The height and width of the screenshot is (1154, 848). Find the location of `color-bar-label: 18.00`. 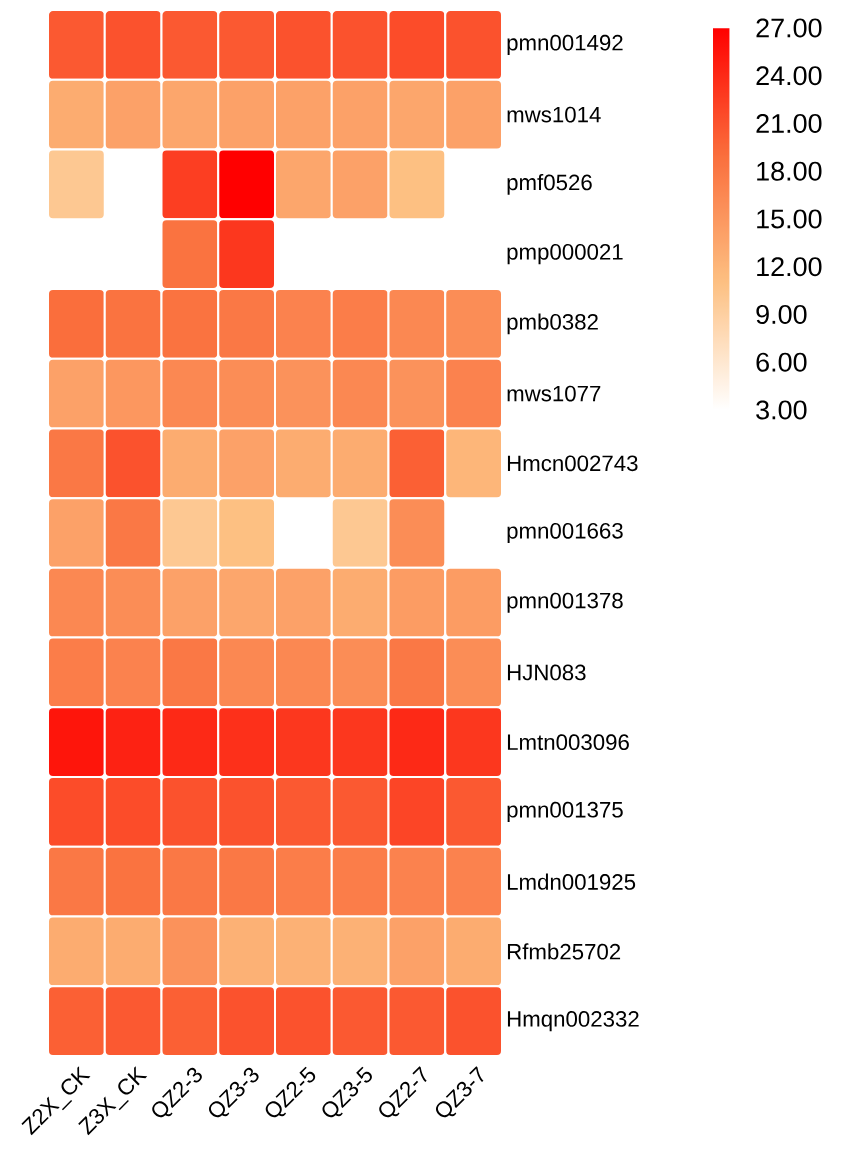

color-bar-label: 18.00 is located at coordinates (789, 171).